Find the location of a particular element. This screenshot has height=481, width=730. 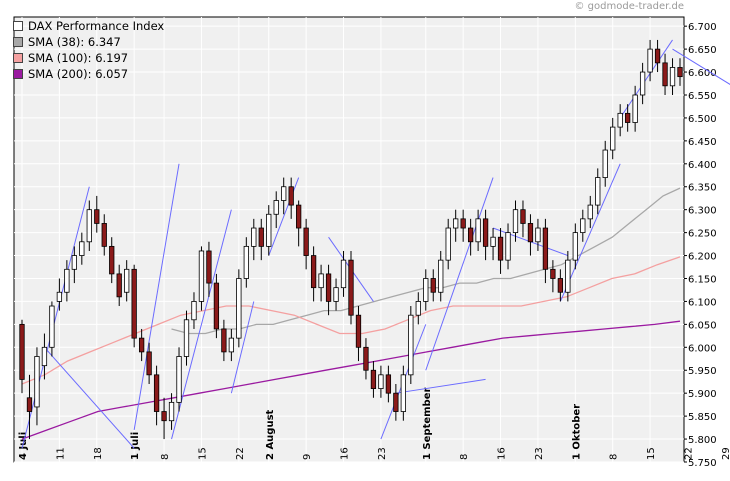

y-tick-label: 6.700 is located at coordinates (702, 27).